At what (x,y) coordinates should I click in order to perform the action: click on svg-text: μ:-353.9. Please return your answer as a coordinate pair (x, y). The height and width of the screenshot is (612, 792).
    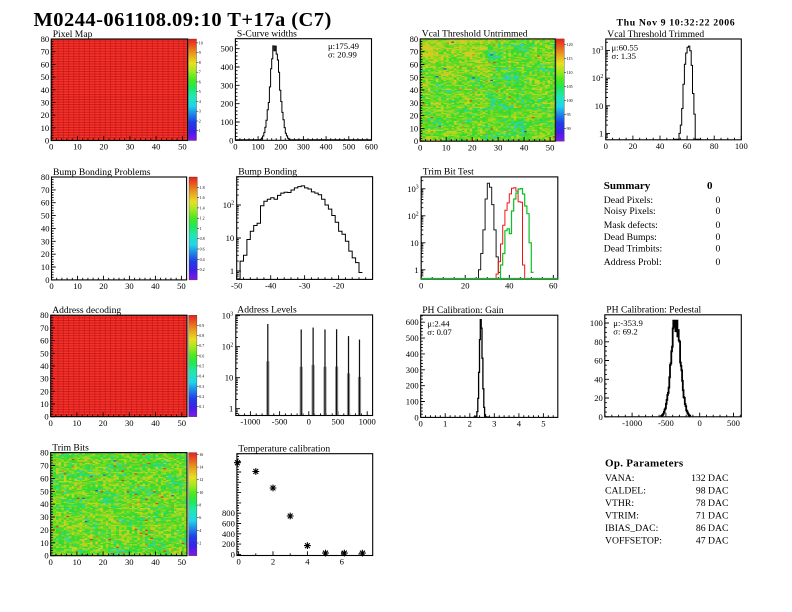
    Looking at the image, I should click on (628, 323).